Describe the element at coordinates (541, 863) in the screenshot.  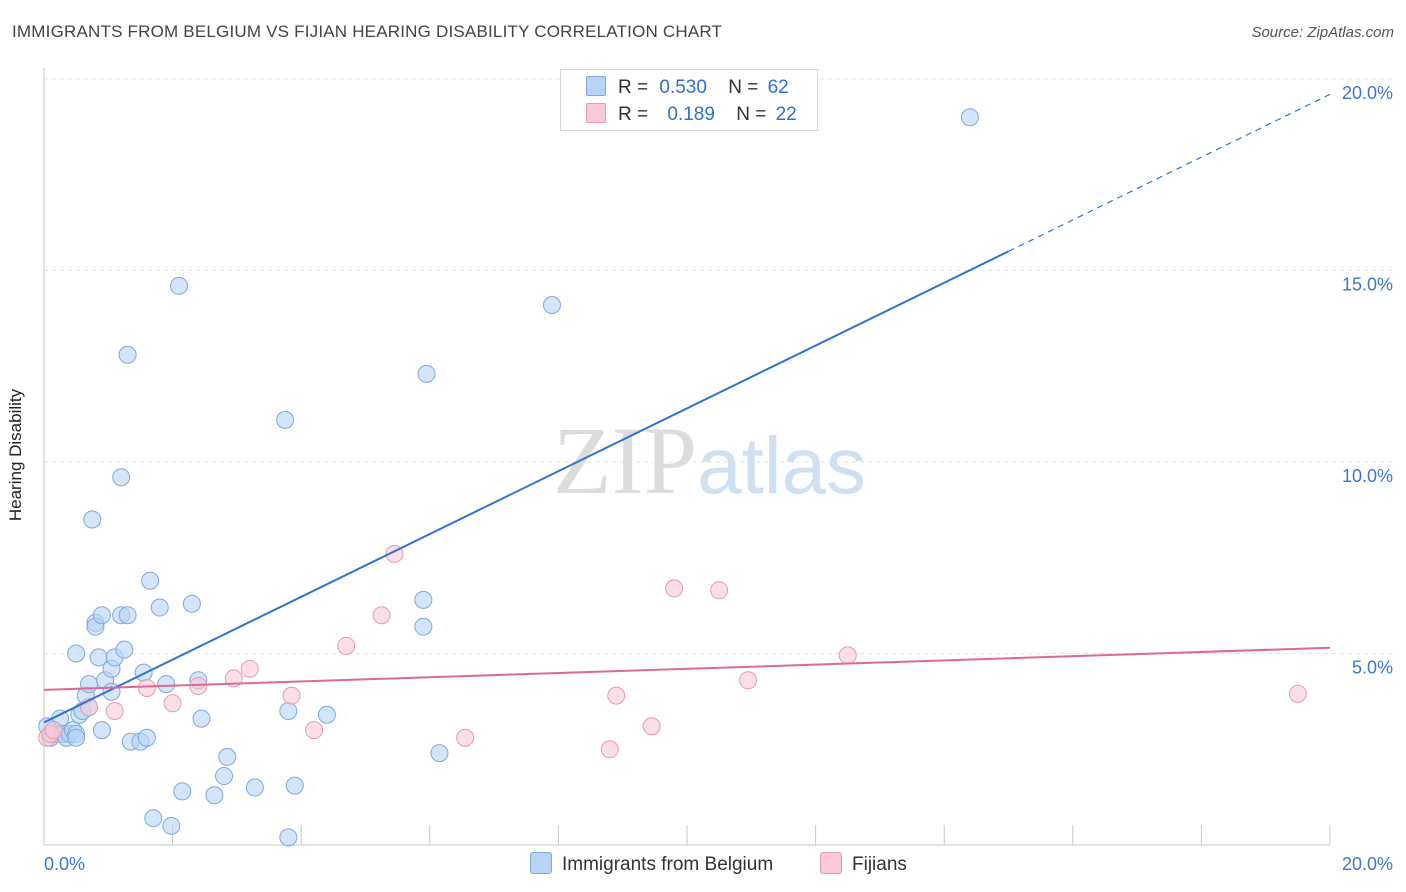
I see `legend-belgium-swatch` at that location.